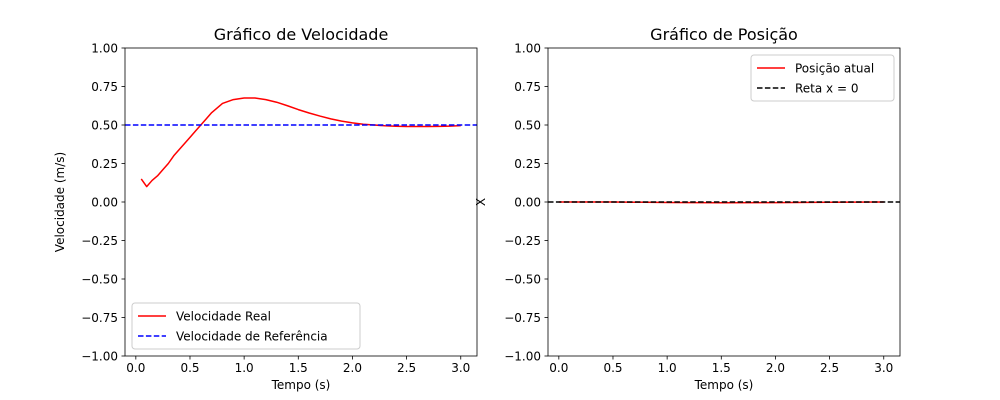  Describe the element at coordinates (834, 69) in the screenshot. I see `legend-label: Posição atual` at that location.